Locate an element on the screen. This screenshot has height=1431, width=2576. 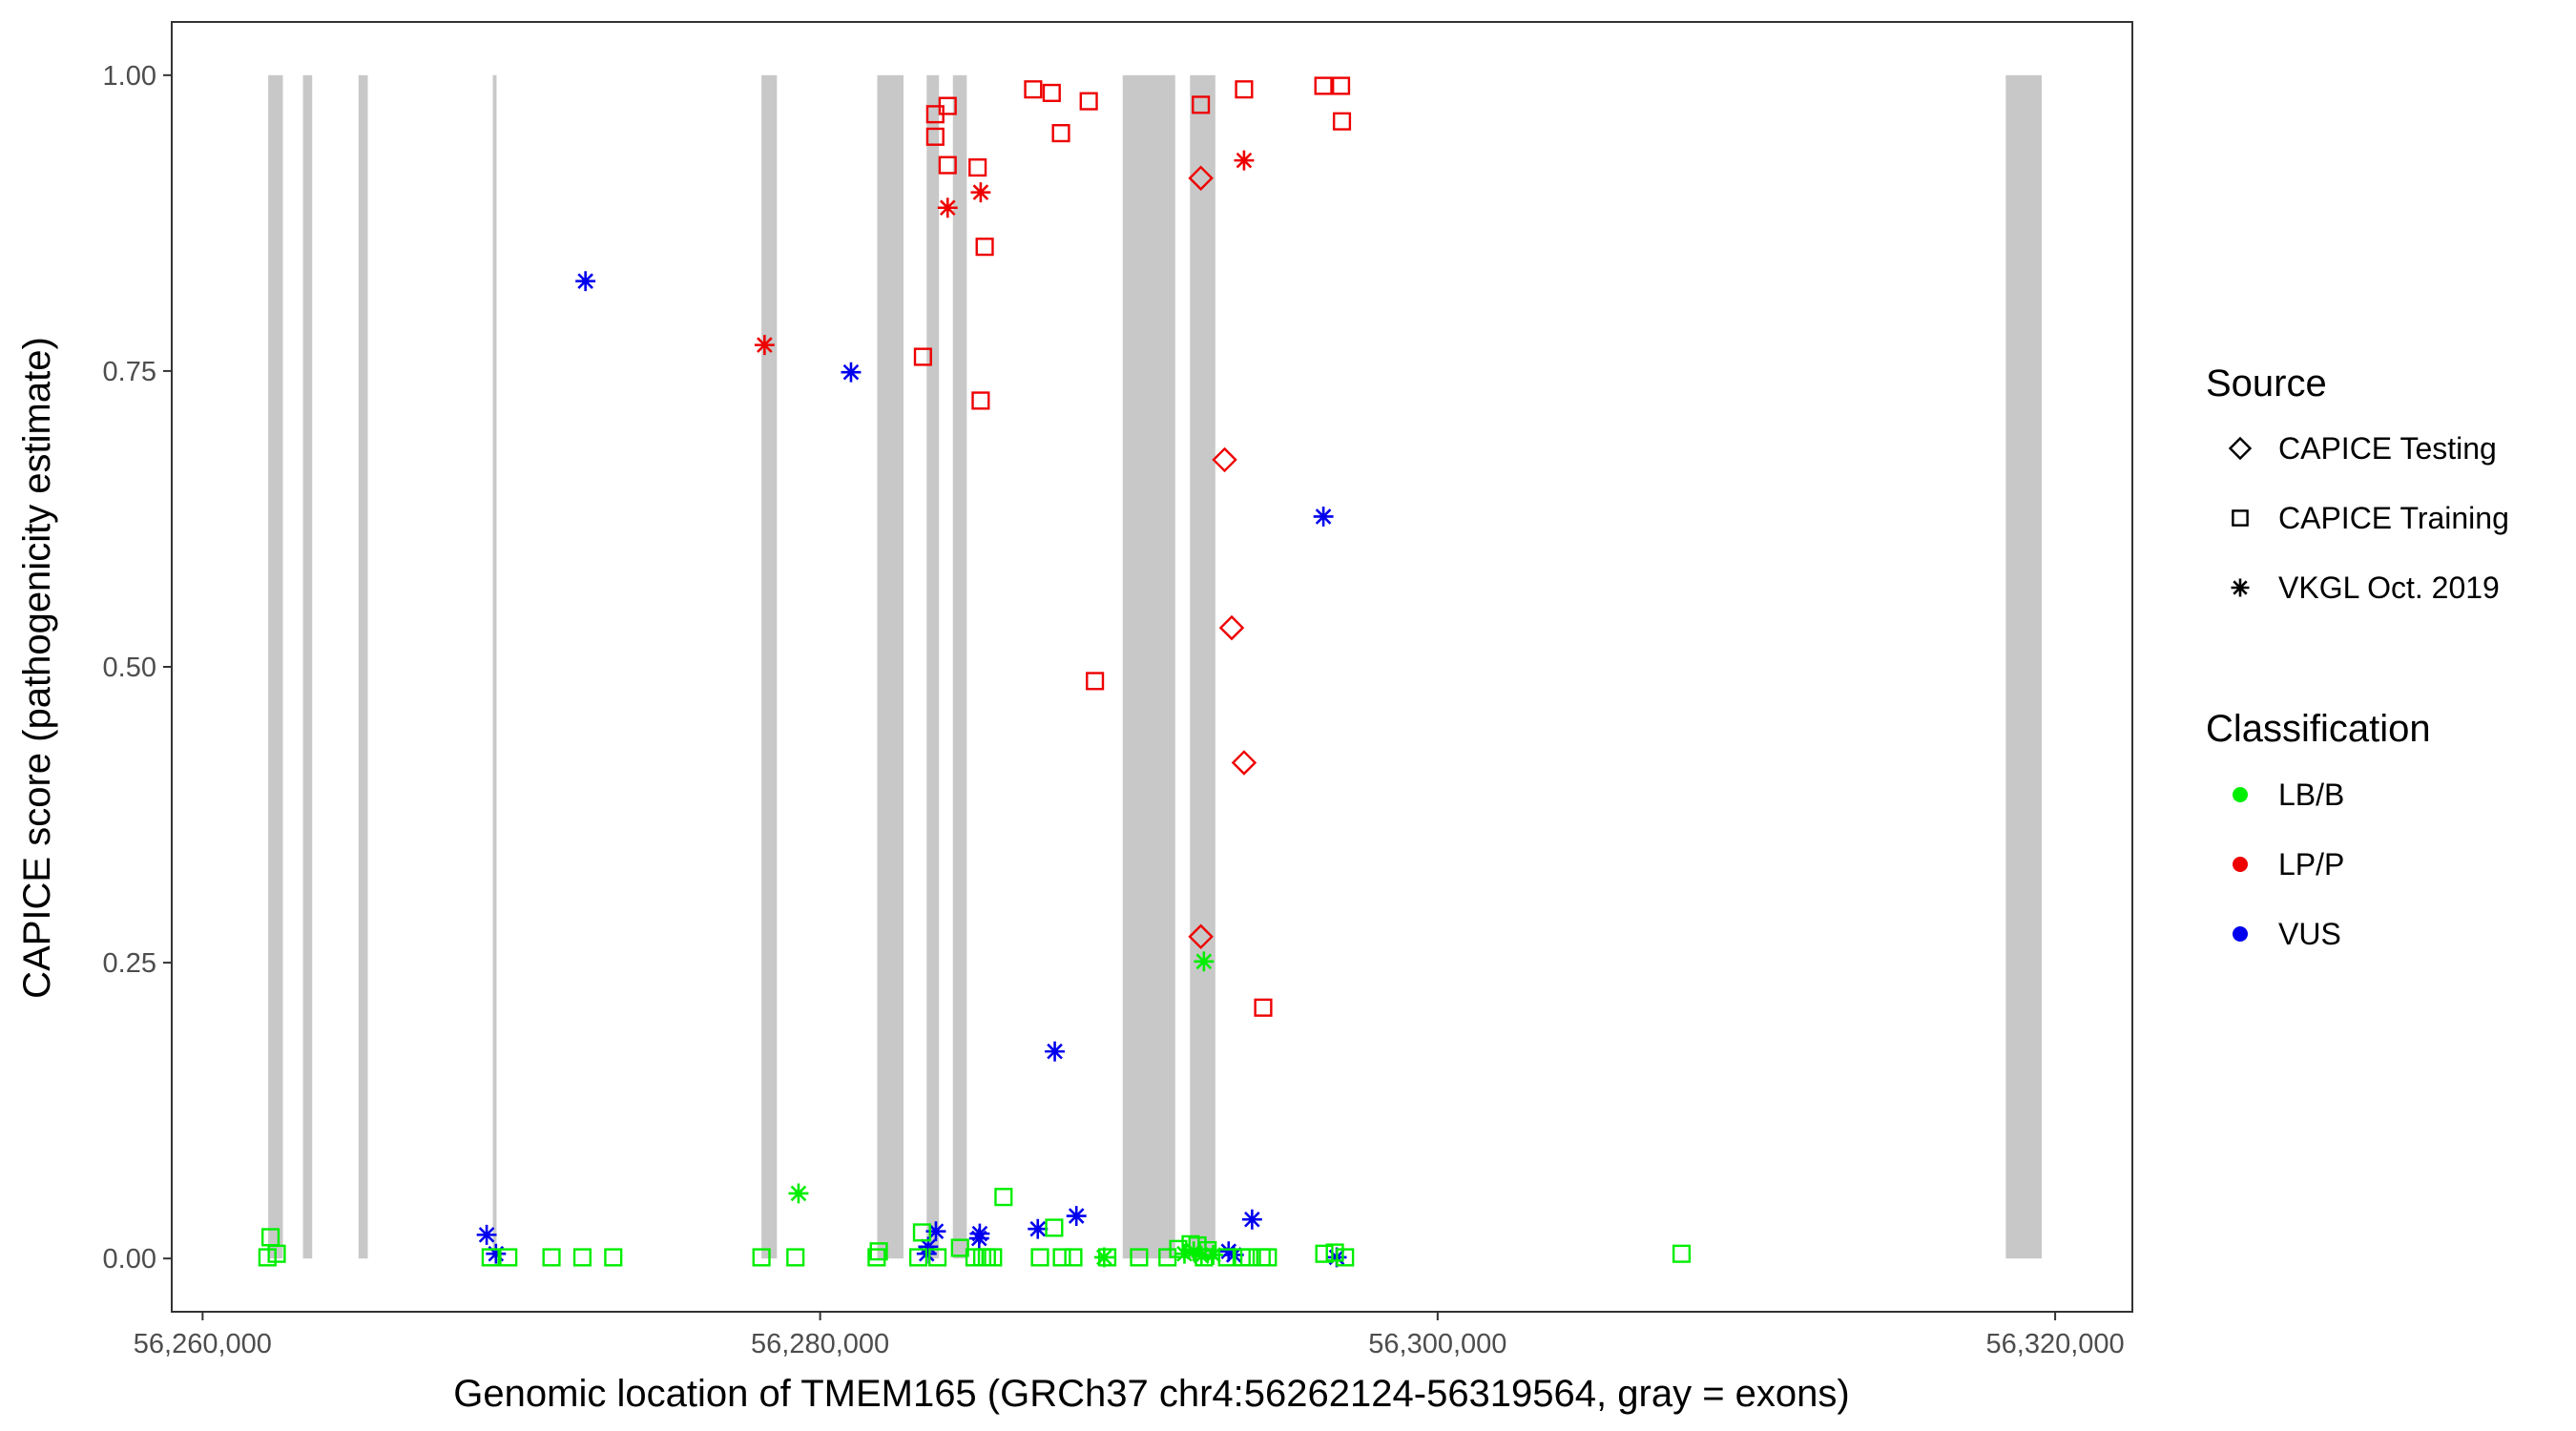
legend-class-label: LB/B is located at coordinates (2311, 795).